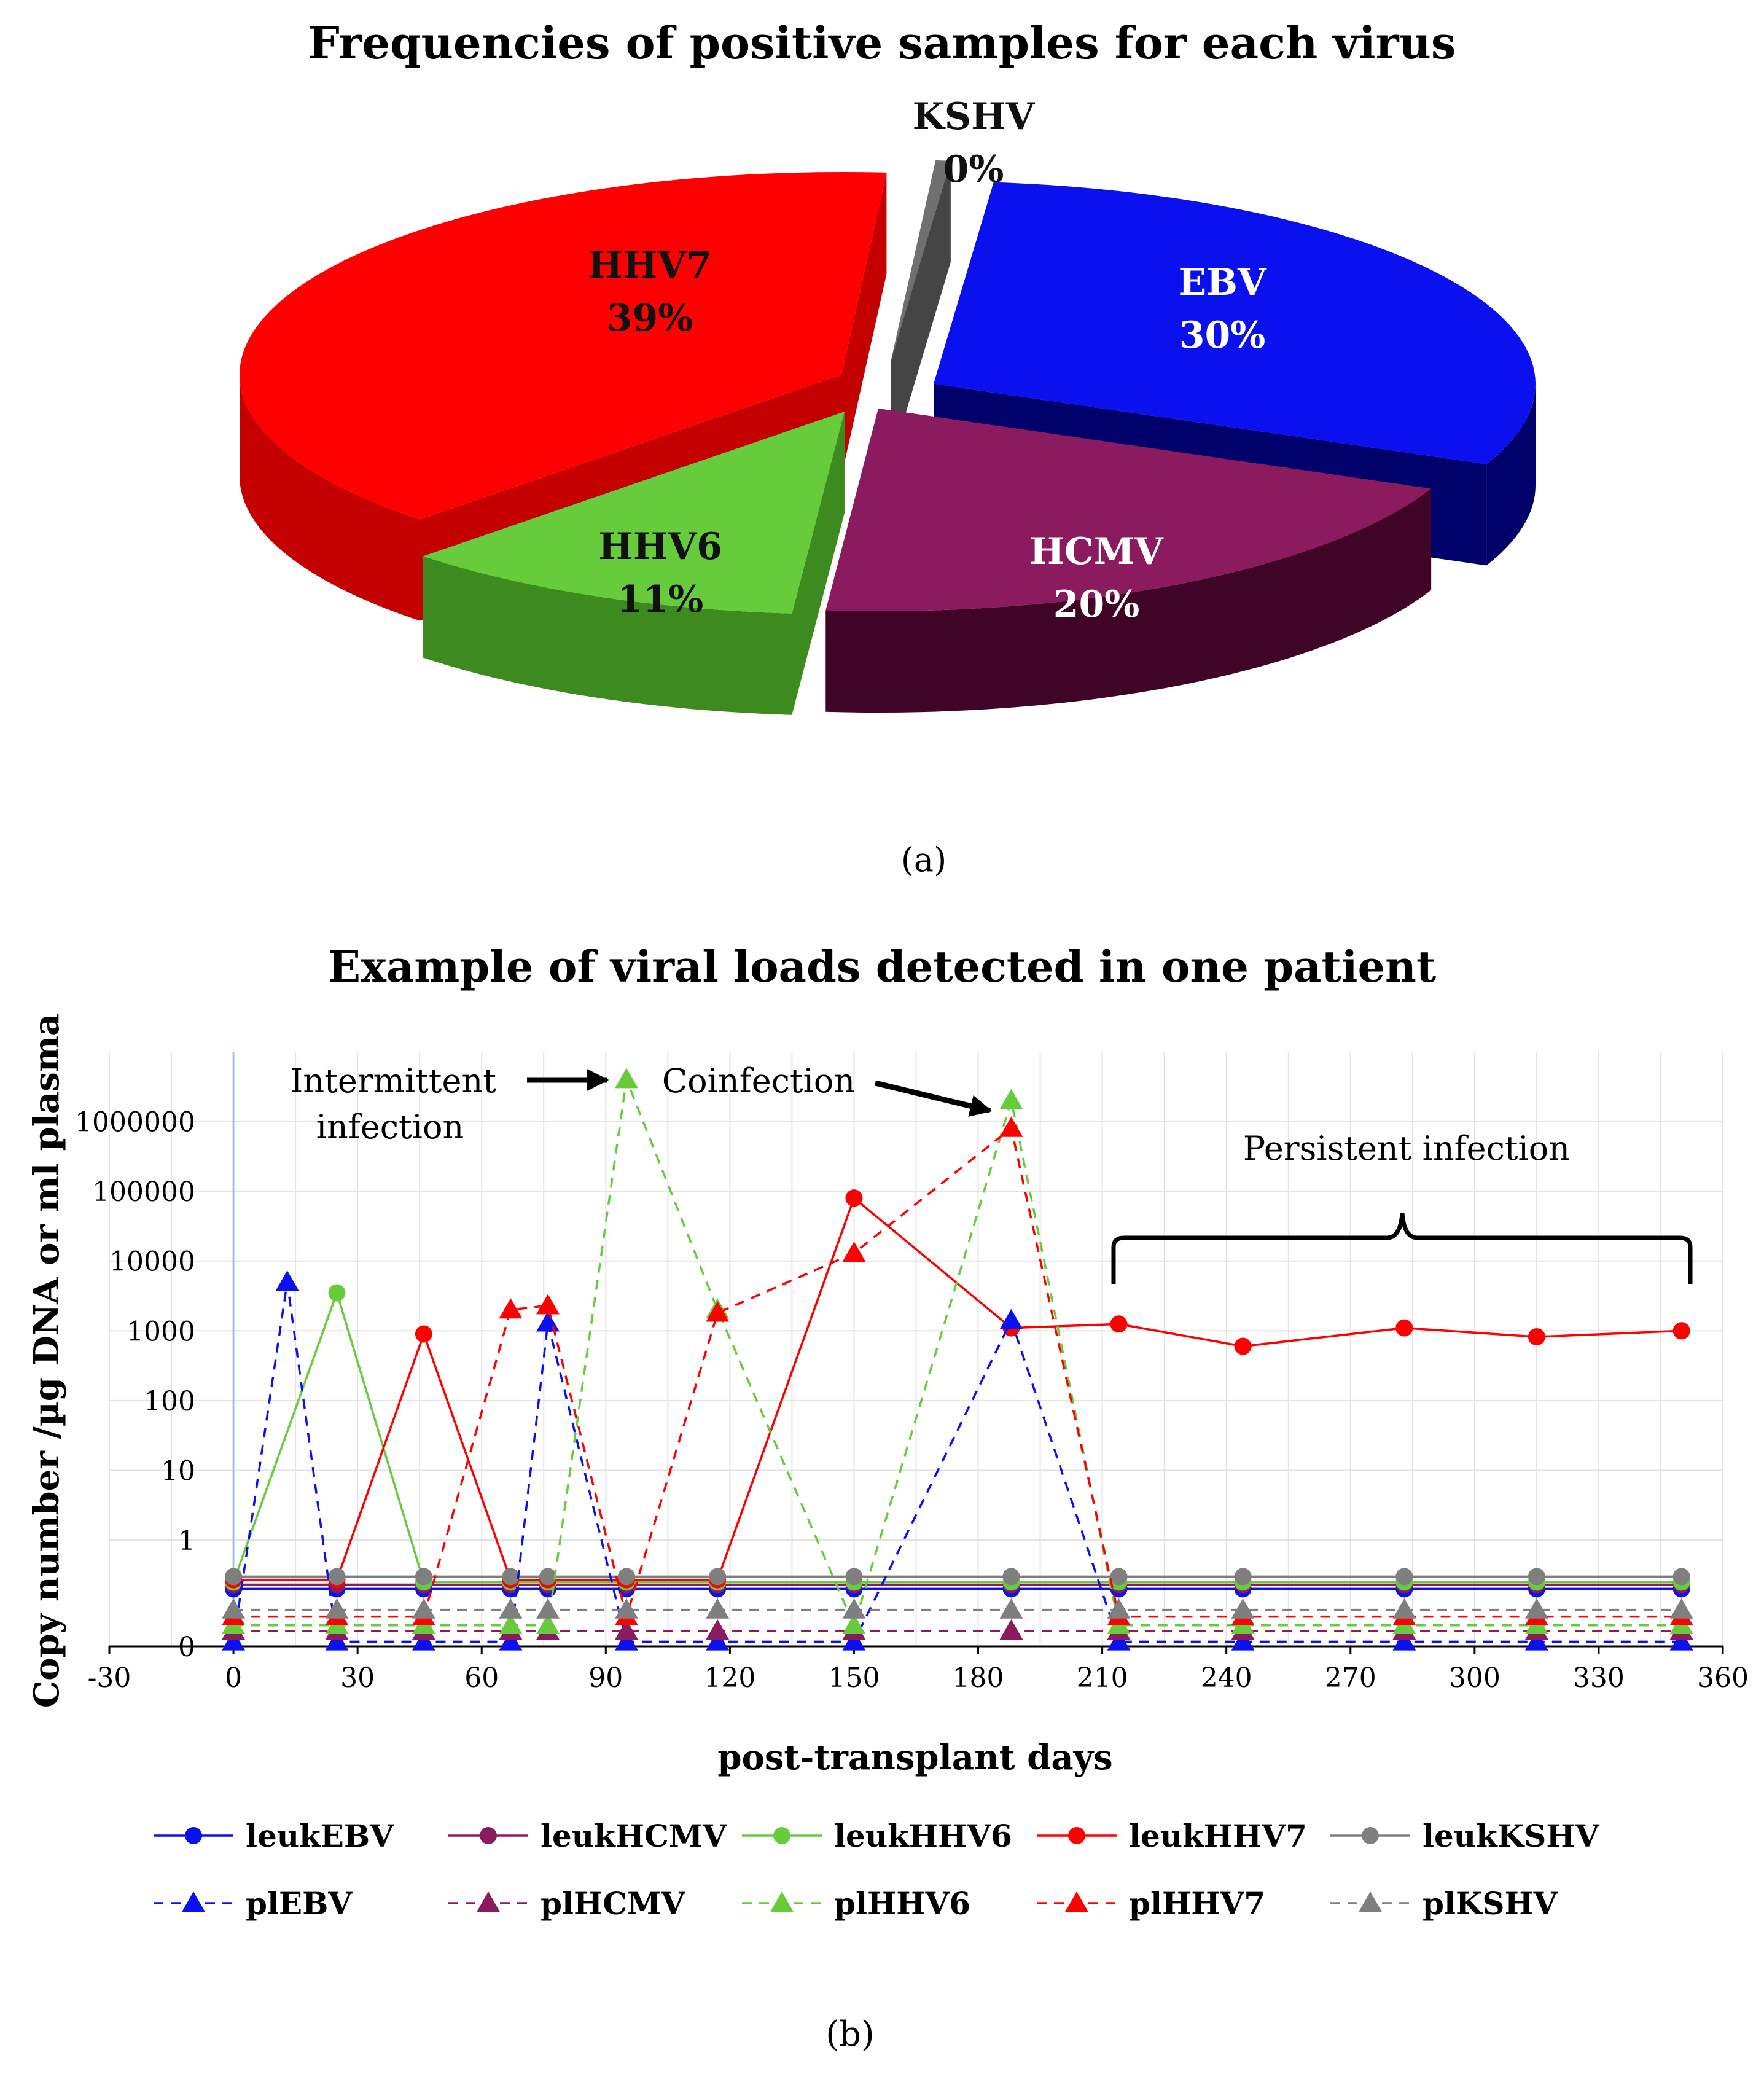 This screenshot has width=1764, height=2077. Describe the element at coordinates (1222, 335) in the screenshot. I see `pie-label-value-ebv: 30%` at that location.